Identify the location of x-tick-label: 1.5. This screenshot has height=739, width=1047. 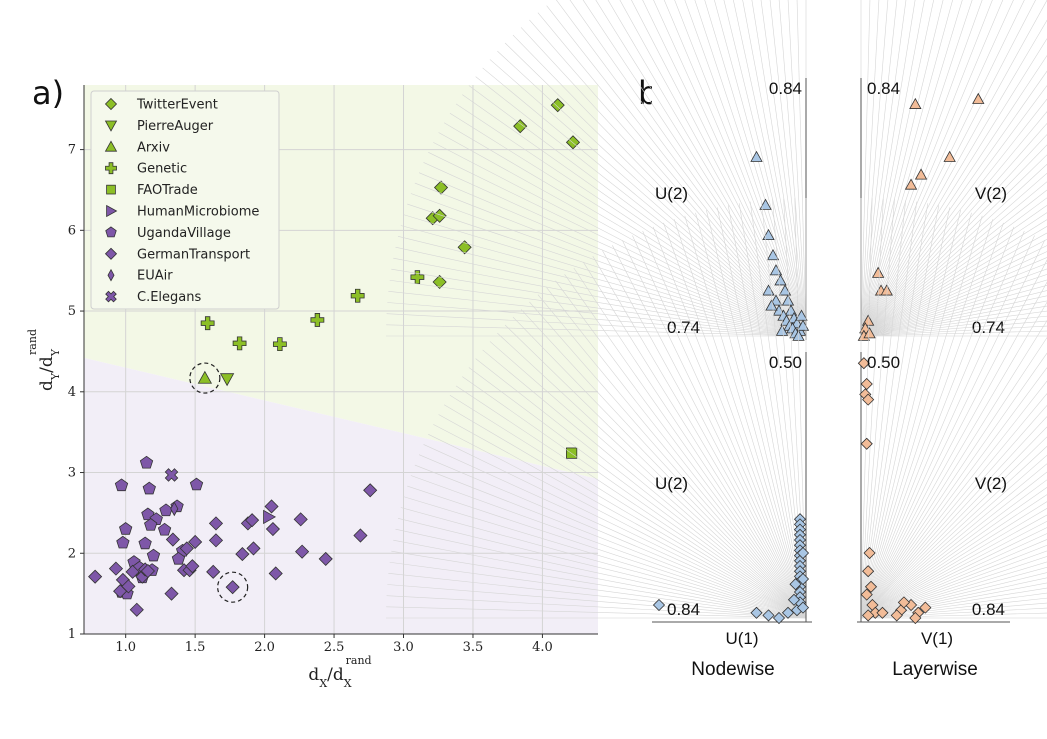
(195, 647).